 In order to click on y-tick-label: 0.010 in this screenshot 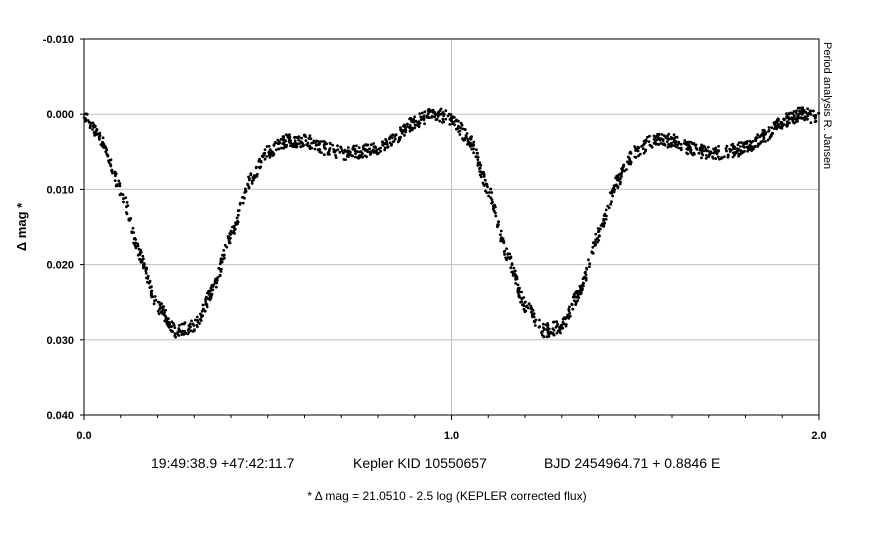, I will do `click(60, 190)`.